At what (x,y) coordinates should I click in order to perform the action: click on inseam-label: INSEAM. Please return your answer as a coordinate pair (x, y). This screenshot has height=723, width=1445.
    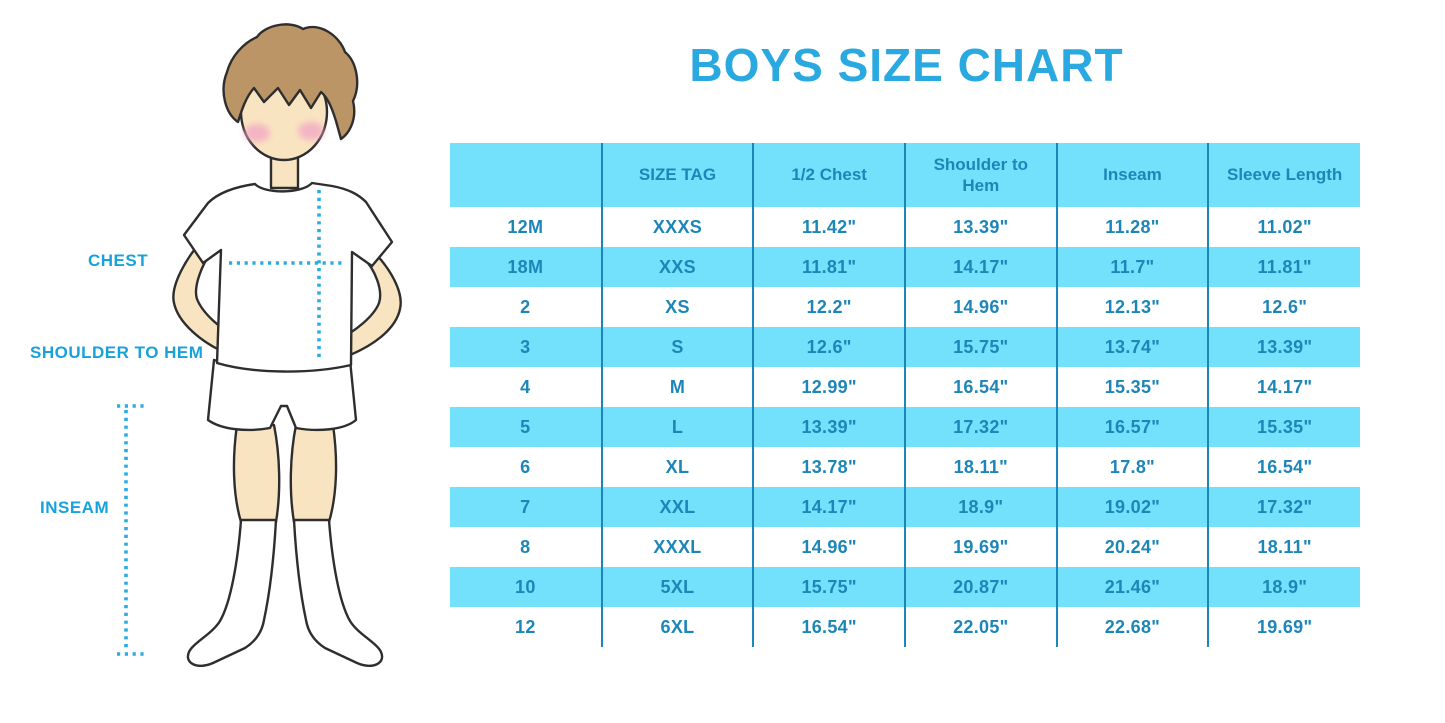
    Looking at the image, I should click on (75, 507).